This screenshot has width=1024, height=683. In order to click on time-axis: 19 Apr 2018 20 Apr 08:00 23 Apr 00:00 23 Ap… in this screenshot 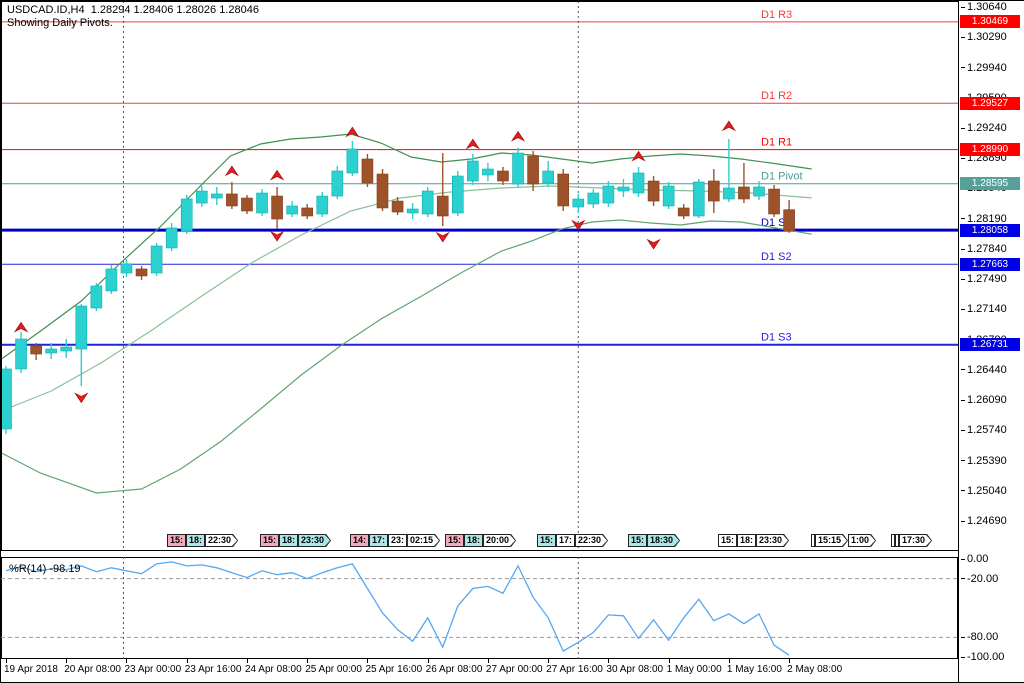, I will do `click(479, 670)`.